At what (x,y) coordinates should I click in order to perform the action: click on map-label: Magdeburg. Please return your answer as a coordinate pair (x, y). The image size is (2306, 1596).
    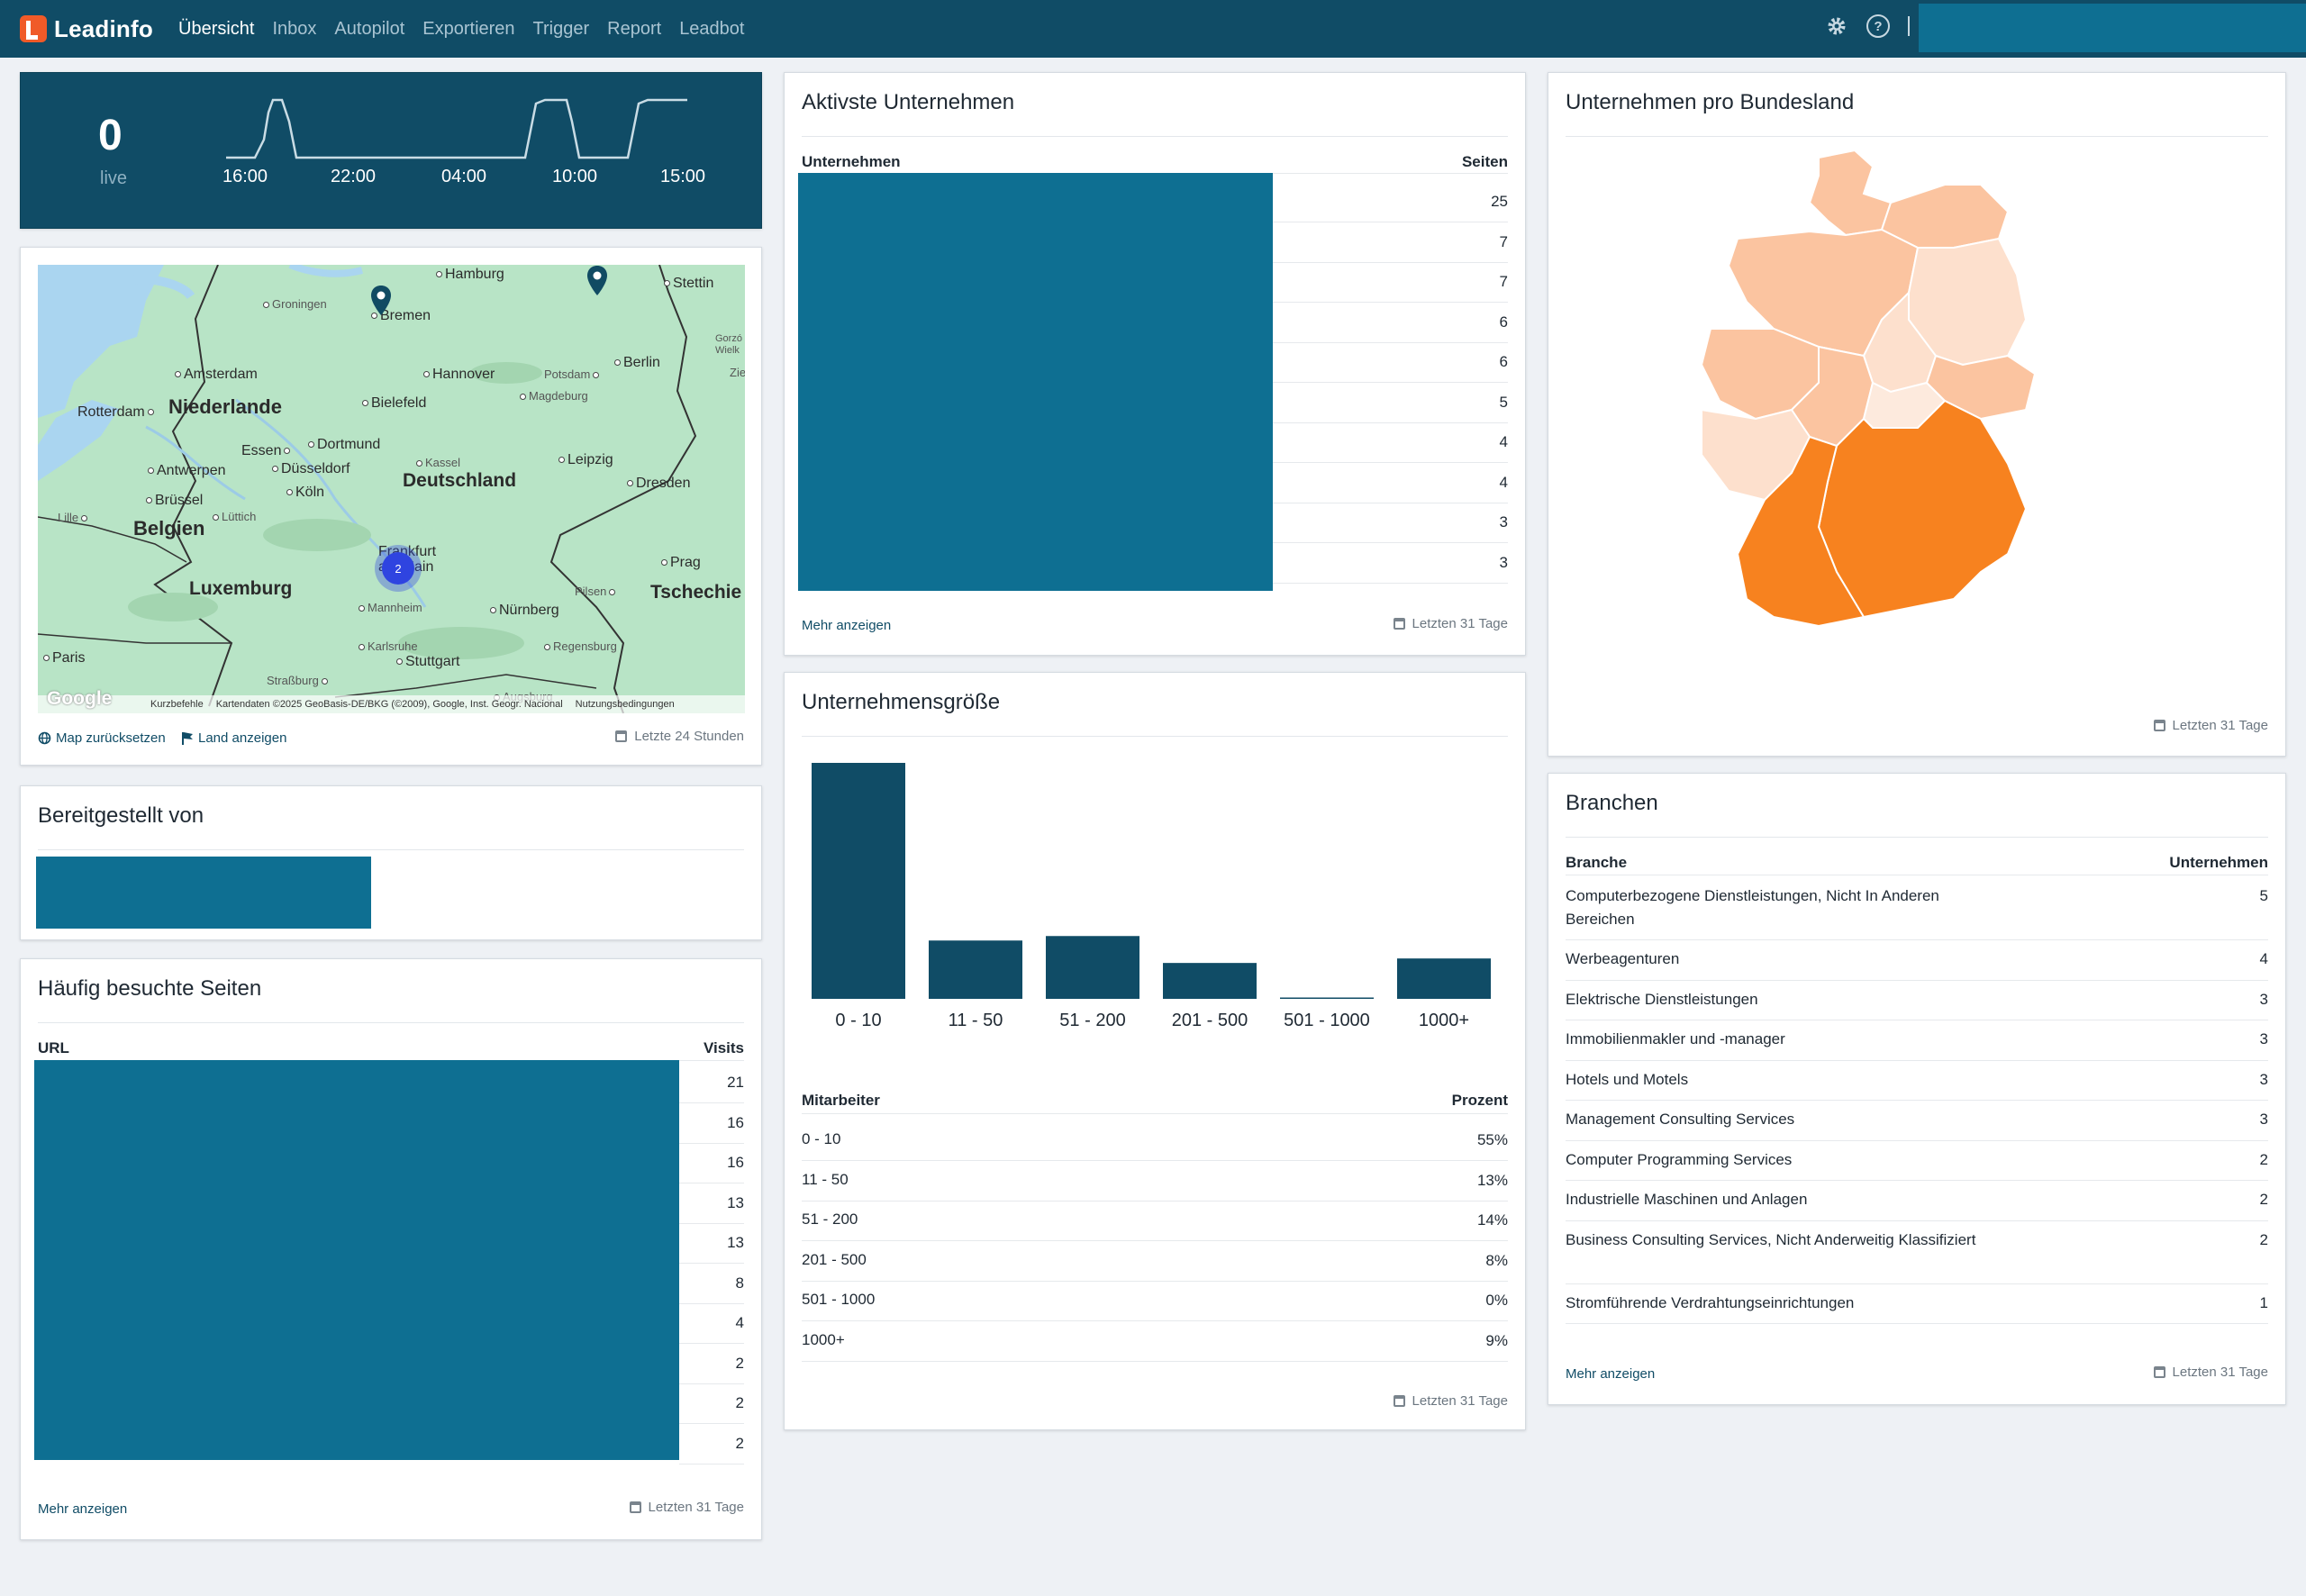
    Looking at the image, I should click on (554, 396).